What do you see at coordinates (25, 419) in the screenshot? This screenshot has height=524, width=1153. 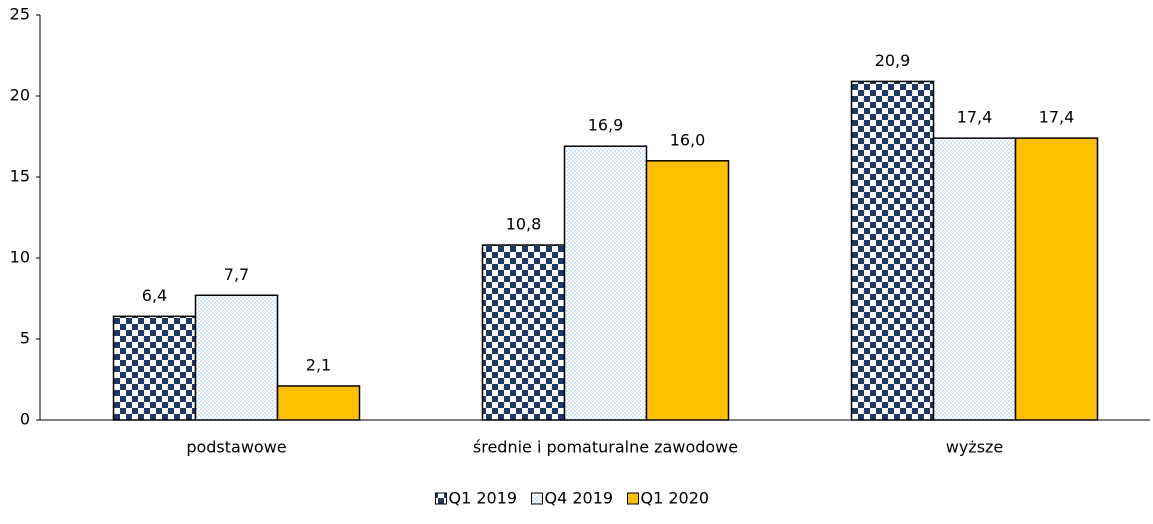 I see `y-tick-label: 0` at bounding box center [25, 419].